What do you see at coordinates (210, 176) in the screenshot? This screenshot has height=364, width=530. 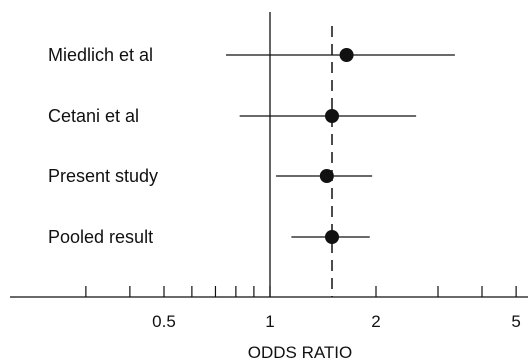 I see `study-row: Present study` at bounding box center [210, 176].